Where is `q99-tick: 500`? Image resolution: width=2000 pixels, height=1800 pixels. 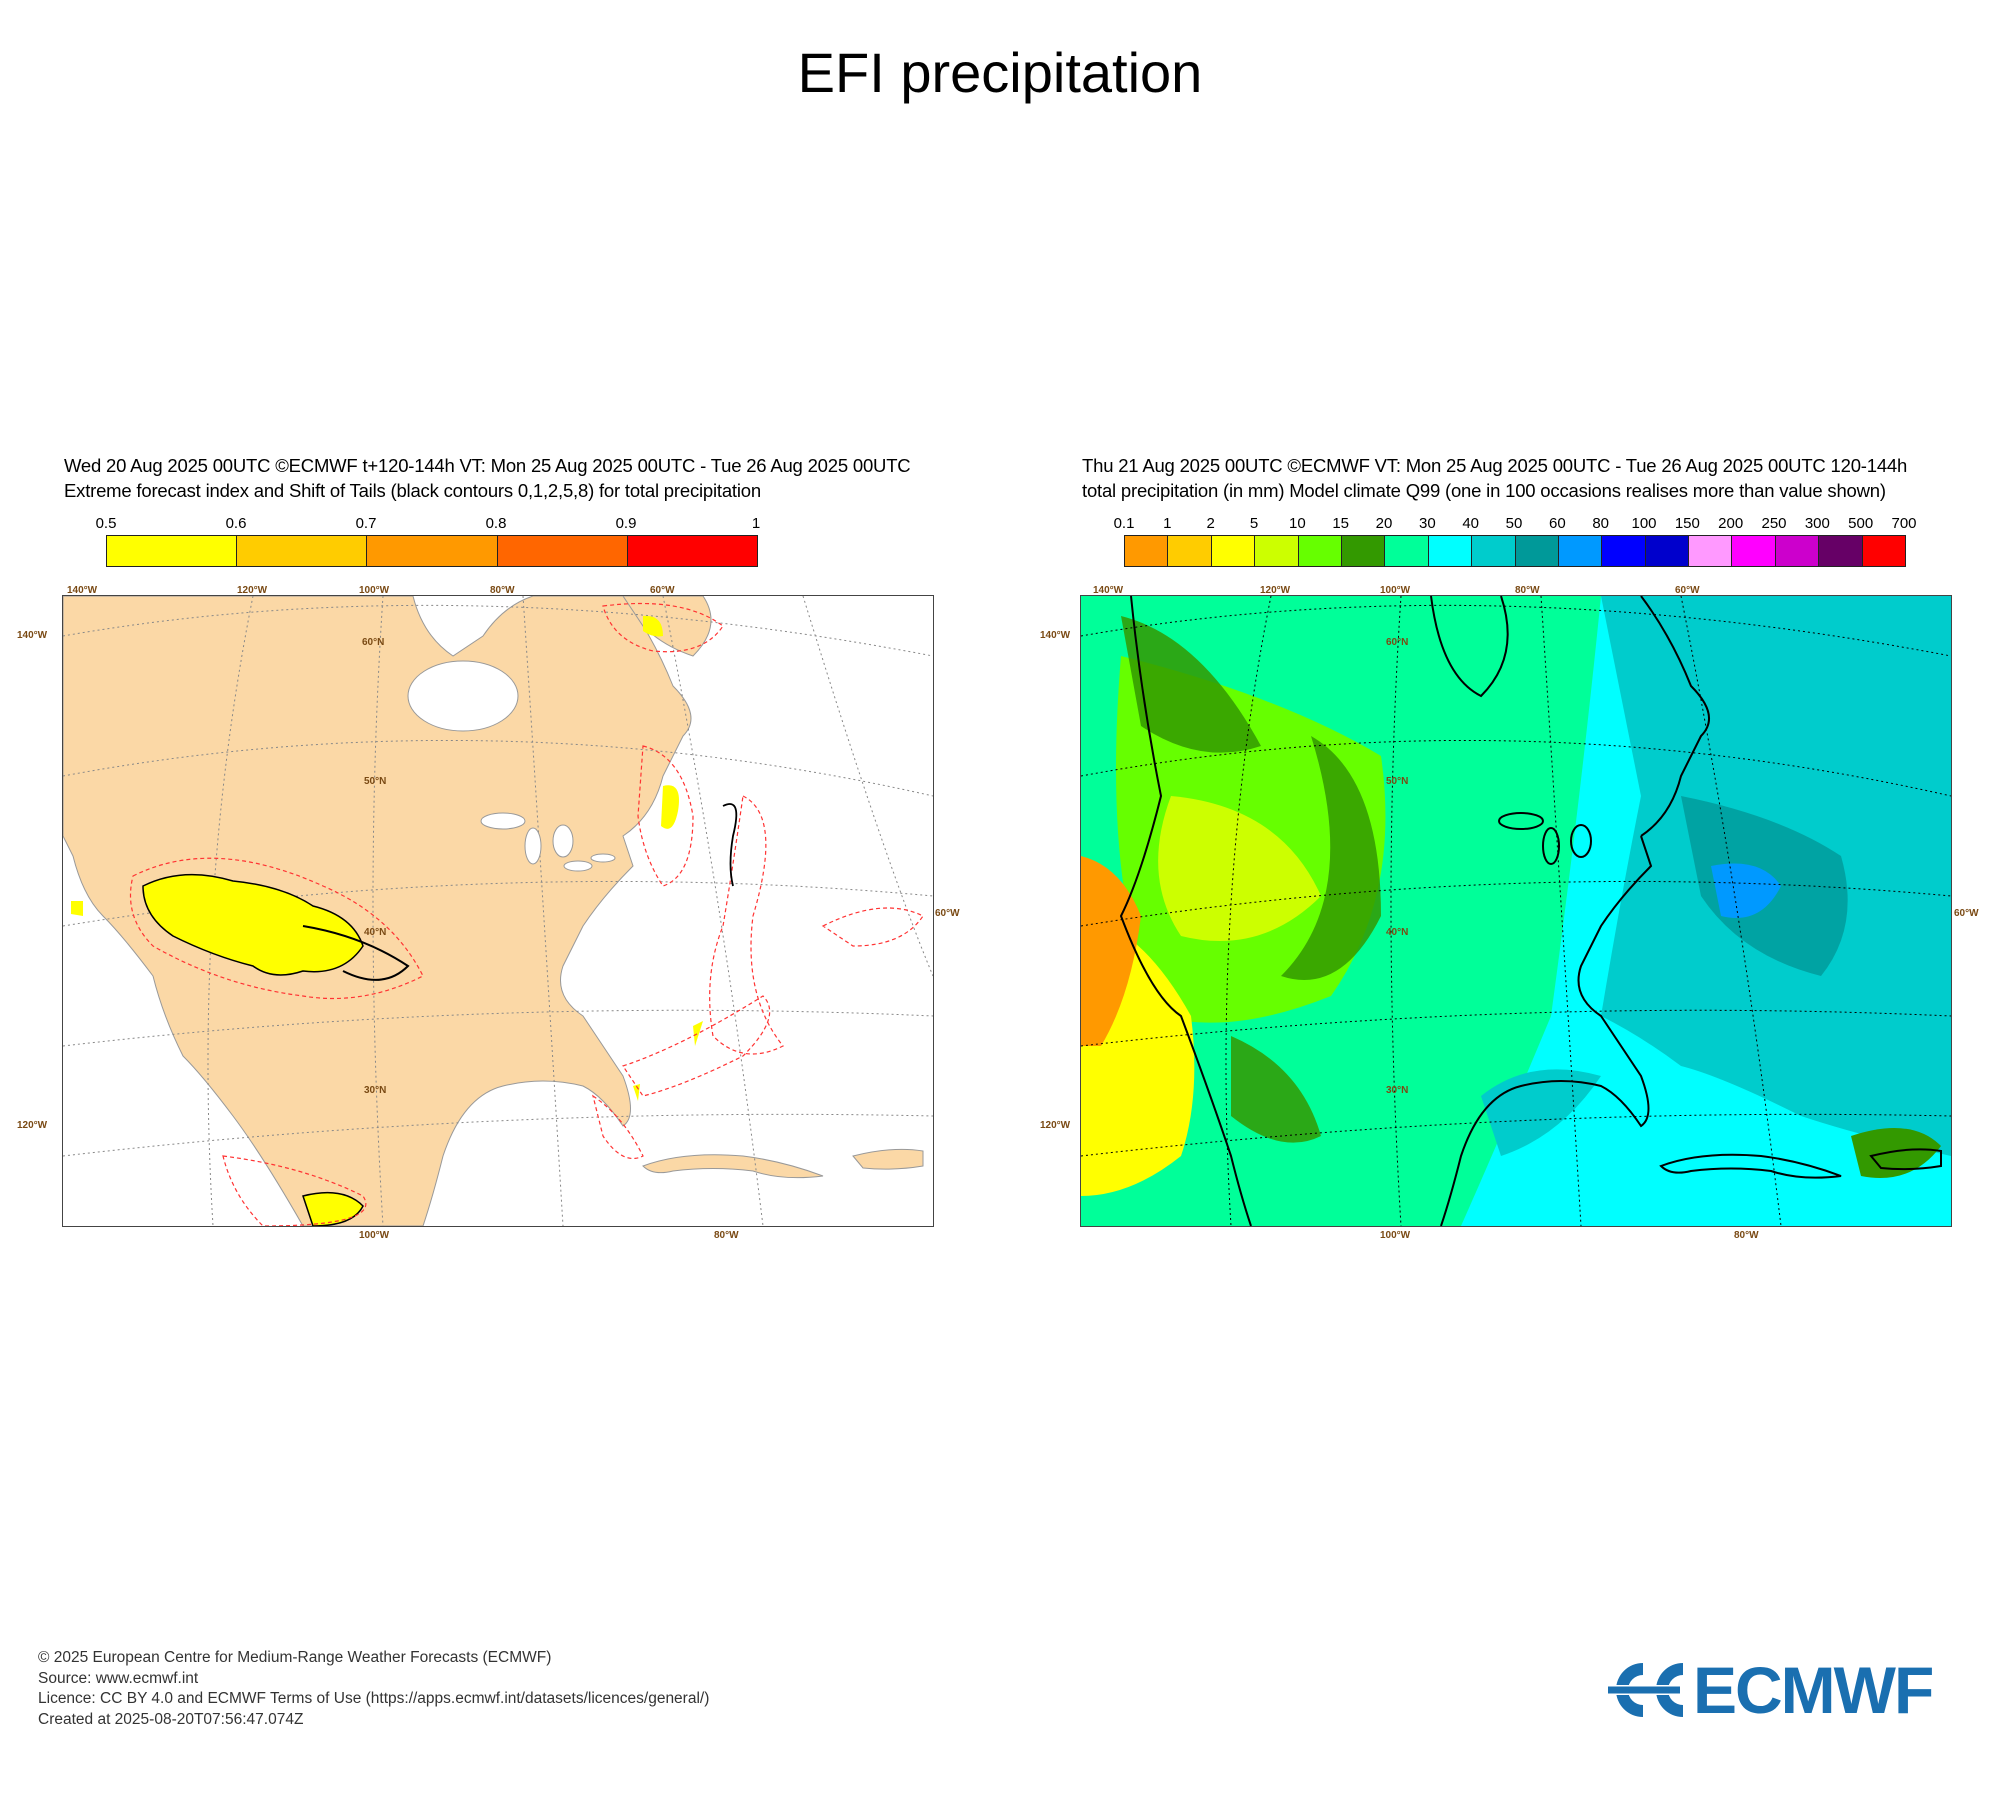
q99-tick: 500 is located at coordinates (1861, 523).